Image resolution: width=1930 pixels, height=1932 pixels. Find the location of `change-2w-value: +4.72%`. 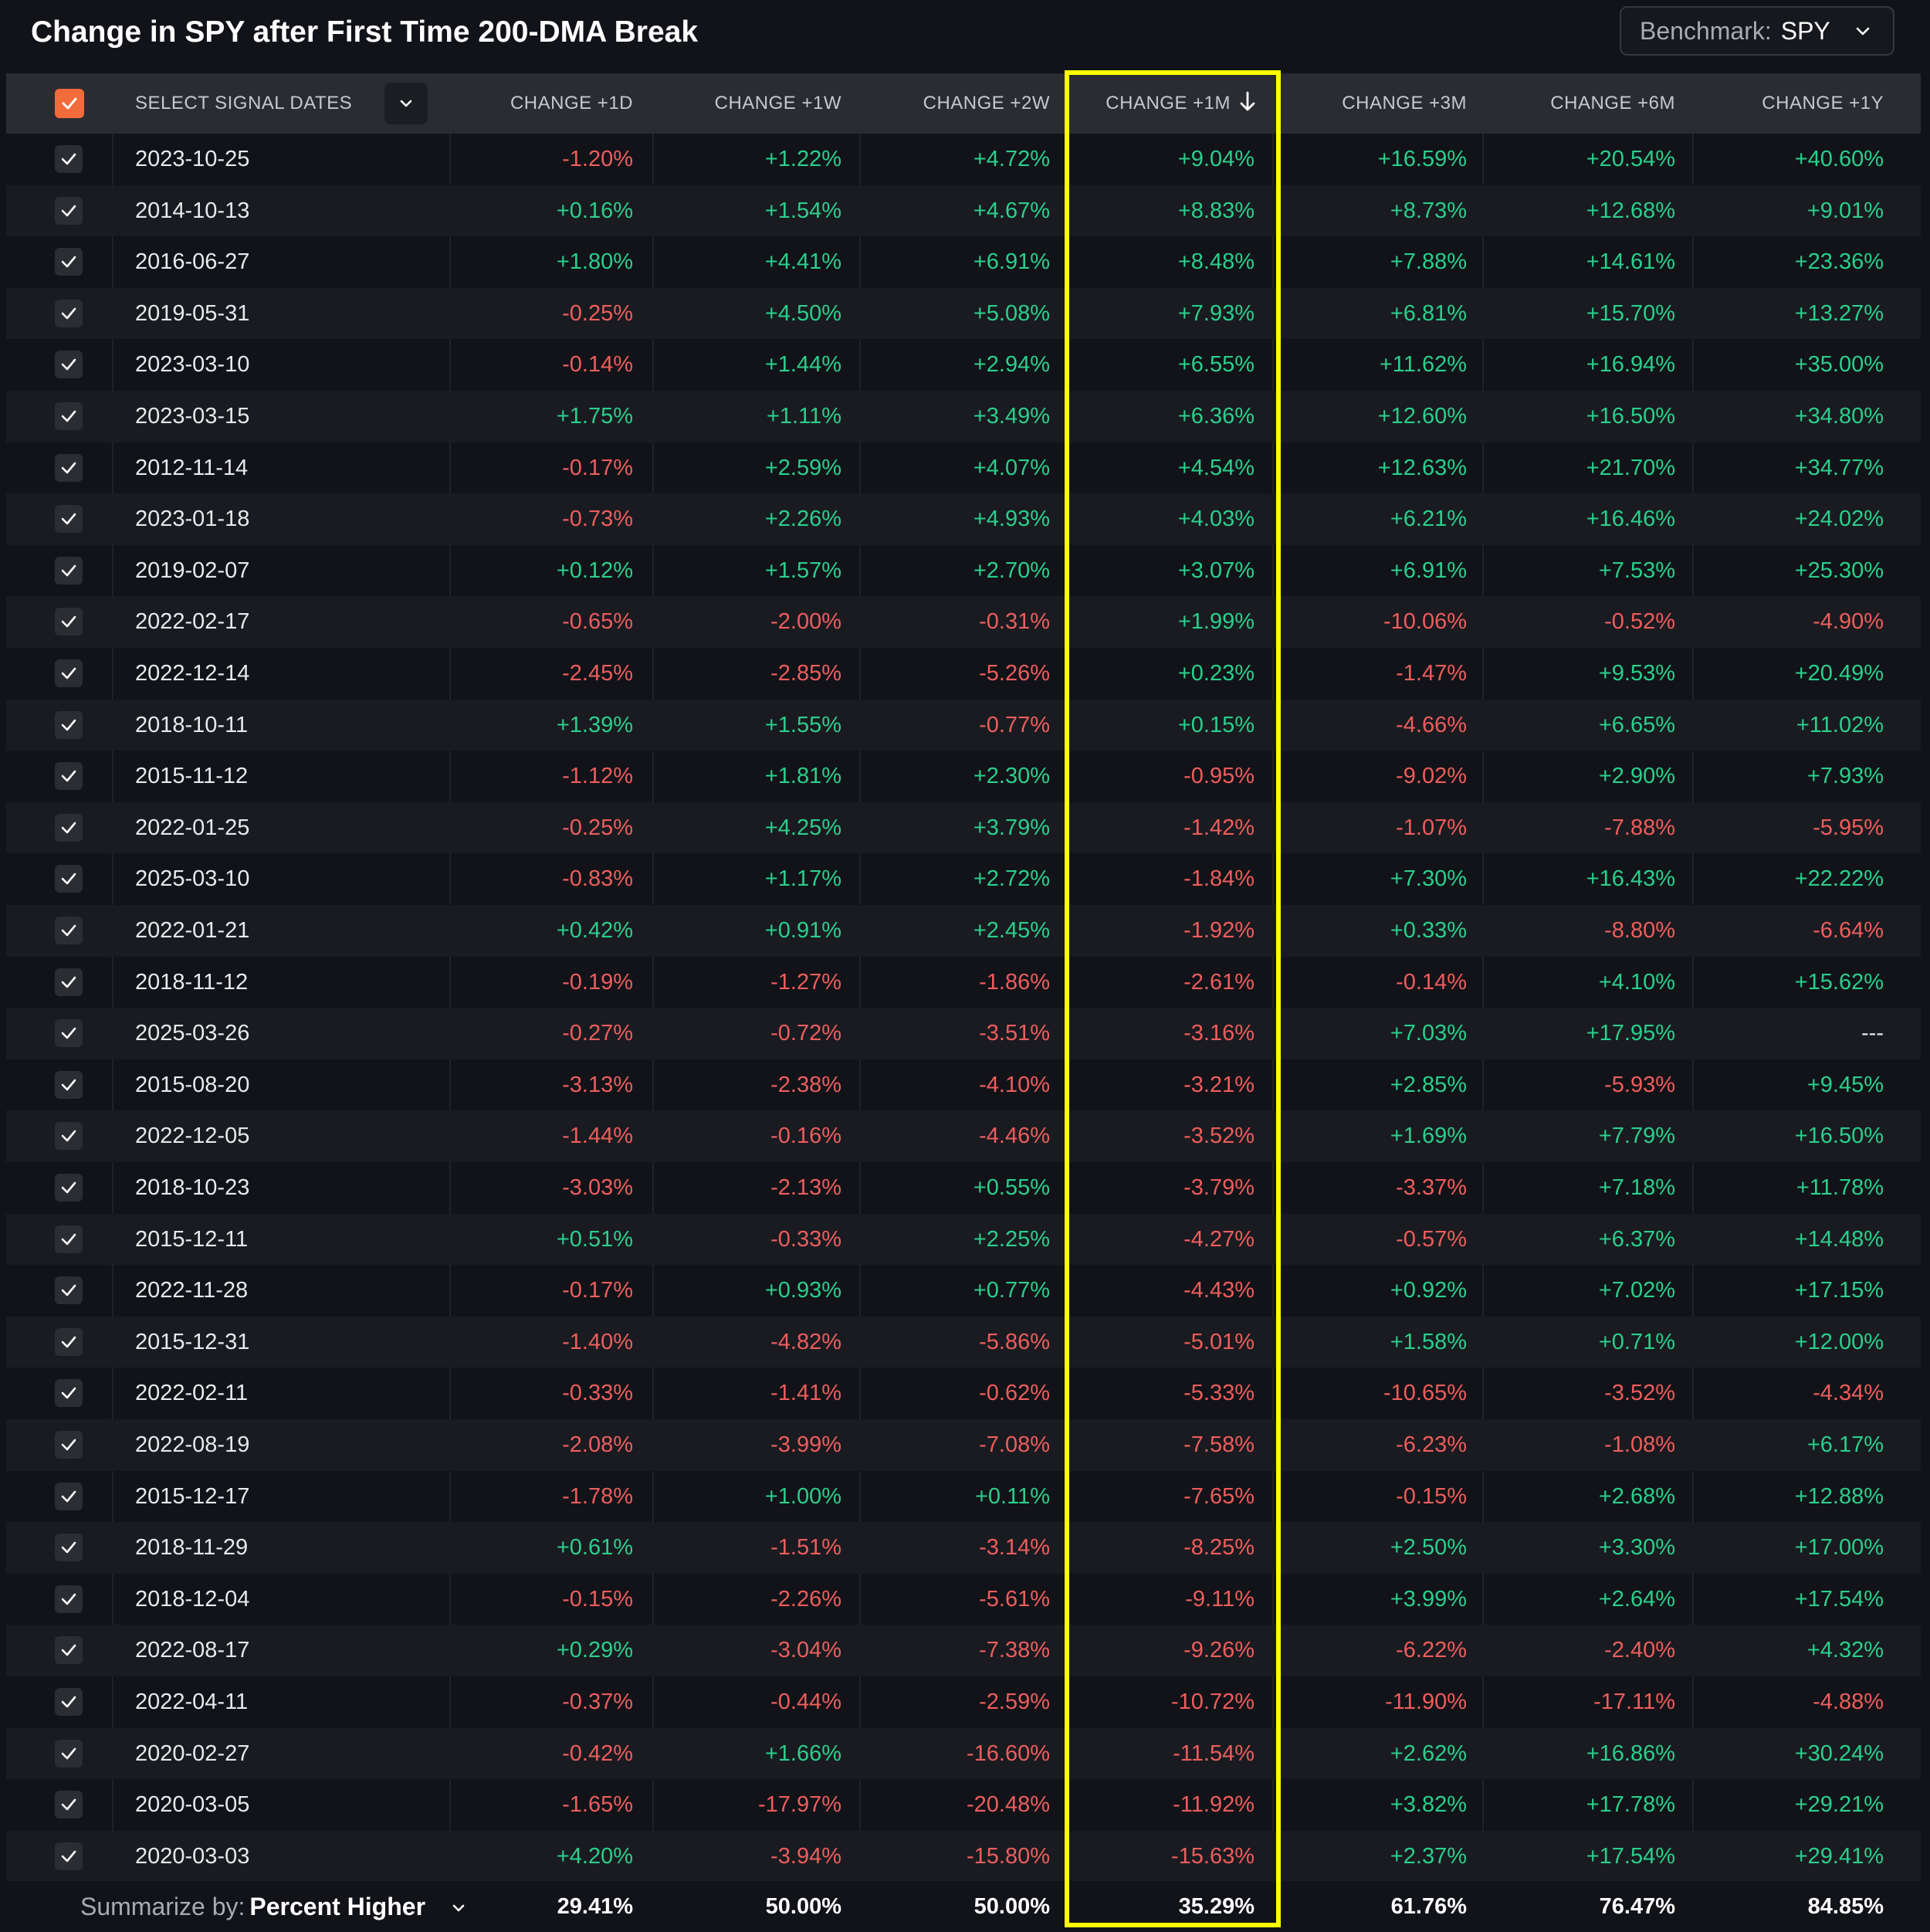

change-2w-value: +4.72% is located at coordinates (1011, 159).